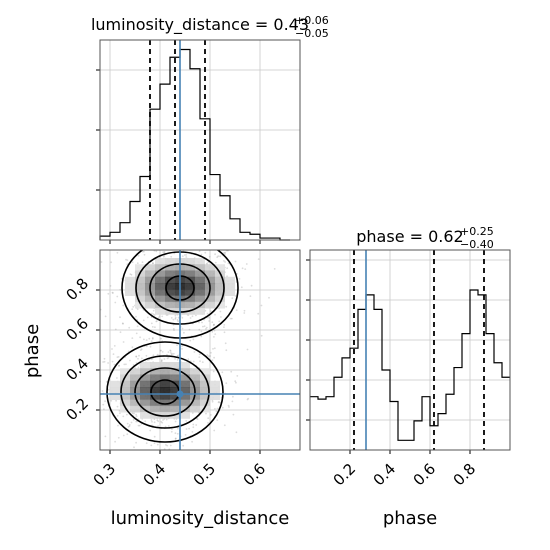 The height and width of the screenshot is (550, 550). Describe the element at coordinates (32, 351) in the screenshot. I see `y-axis-label-phase: phase` at that location.